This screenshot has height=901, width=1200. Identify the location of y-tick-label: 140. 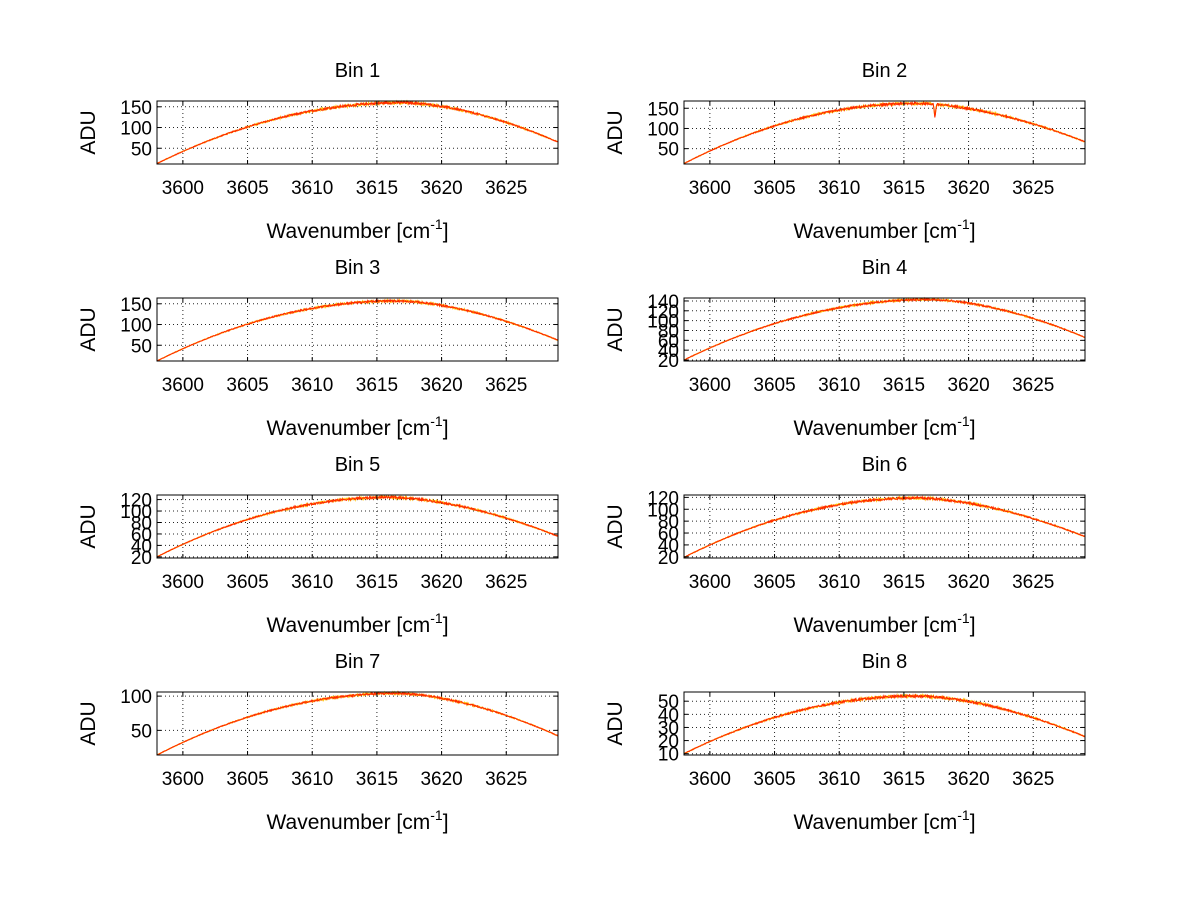
(663, 302).